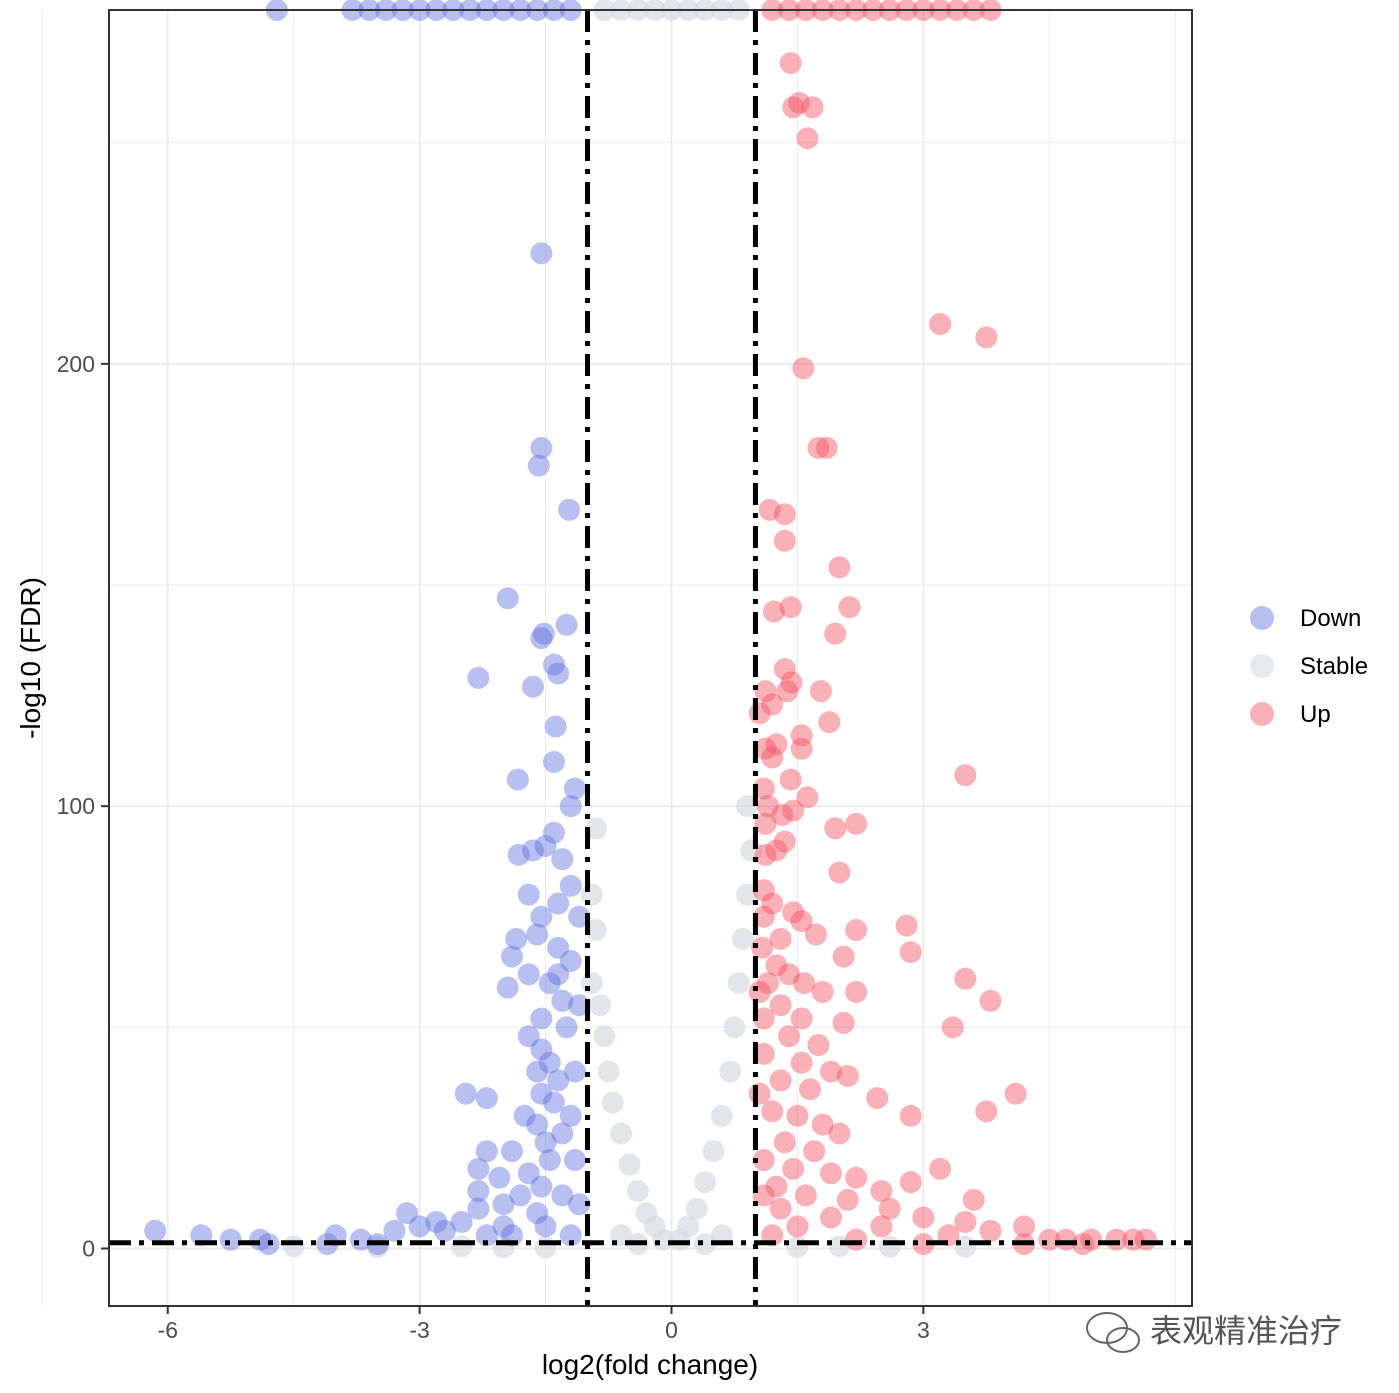  Describe the element at coordinates (76, 806) in the screenshot. I see `y-tick-label: 100` at that location.